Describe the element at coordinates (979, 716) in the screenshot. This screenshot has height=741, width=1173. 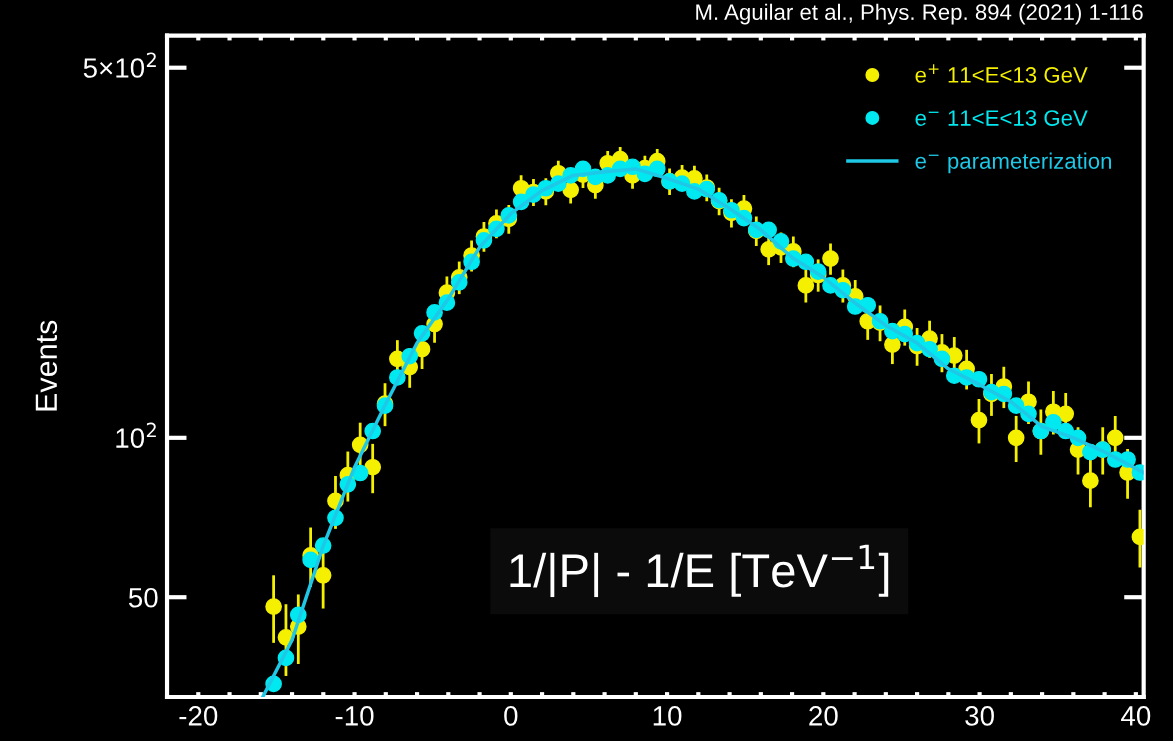
I see `x-tick-label: 30` at that location.